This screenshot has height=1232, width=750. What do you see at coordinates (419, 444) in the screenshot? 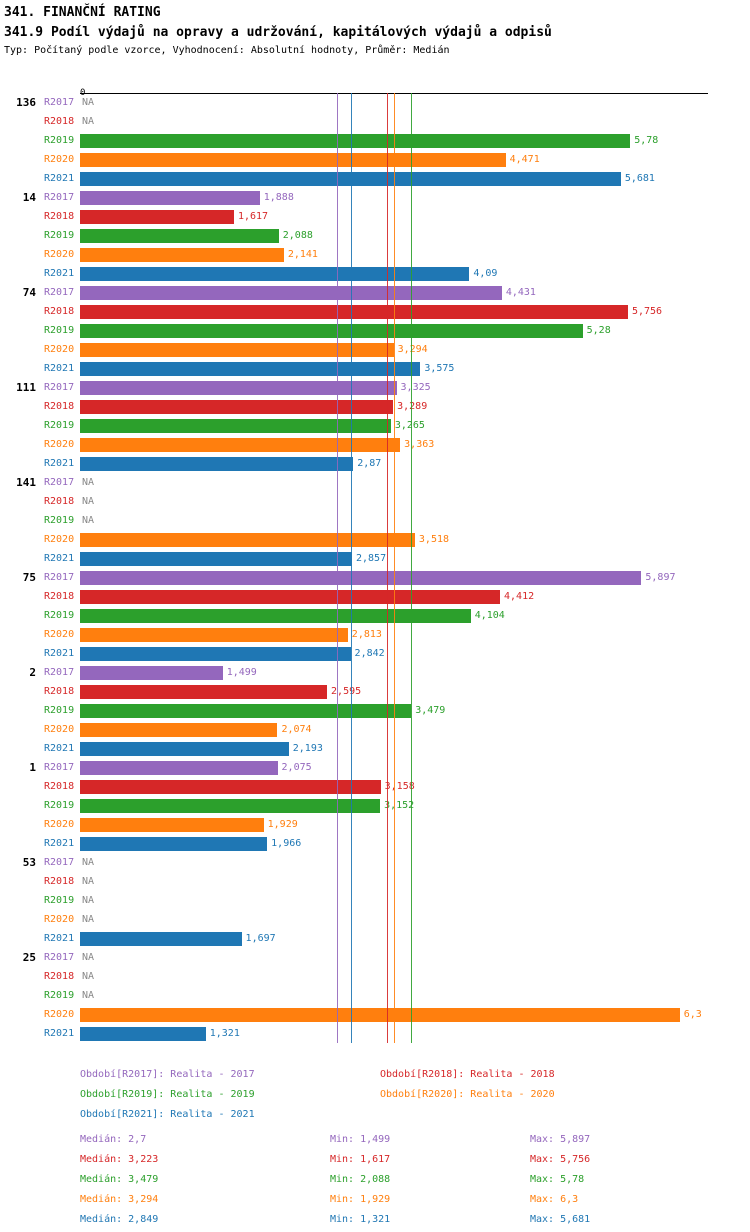
I see `bar-value-label: 3,363` at bounding box center [419, 444].